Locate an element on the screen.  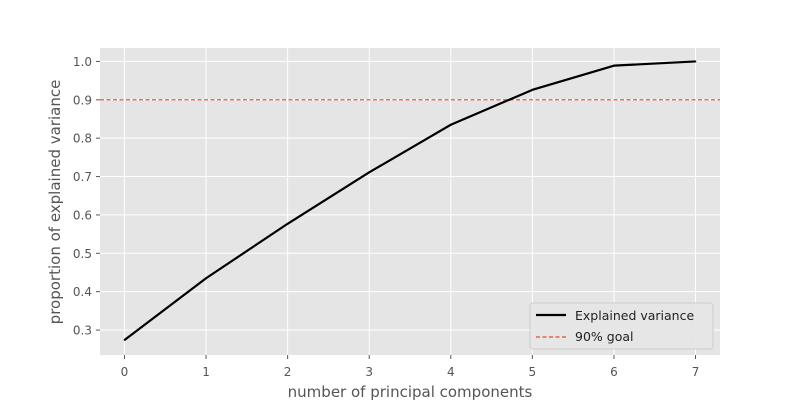
y-axis-title: proportion of explained variance is located at coordinates (55, 202).